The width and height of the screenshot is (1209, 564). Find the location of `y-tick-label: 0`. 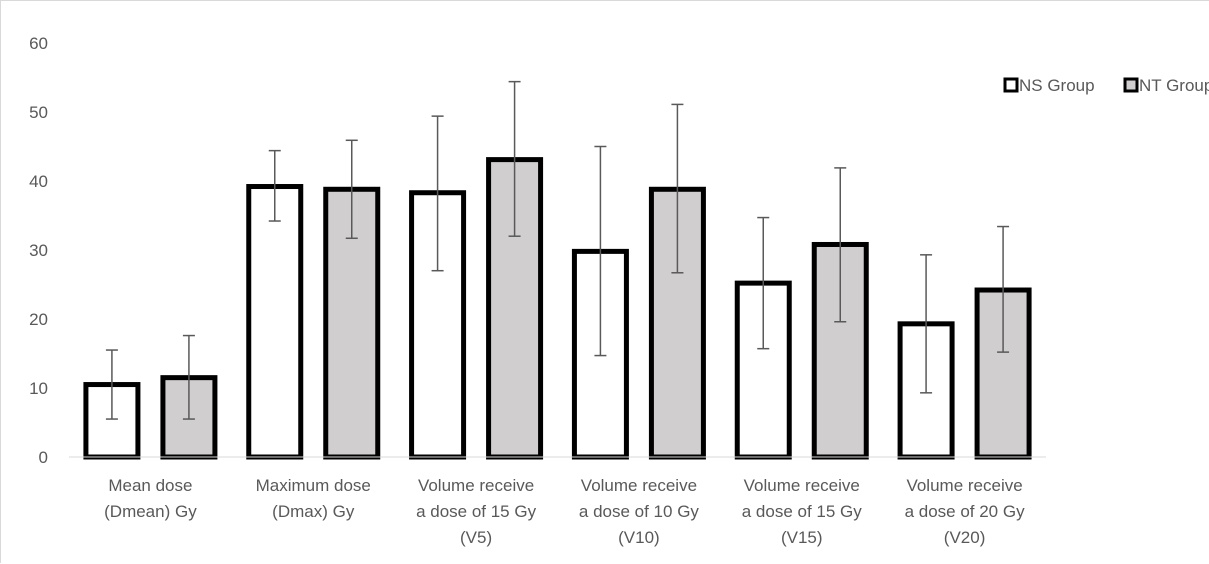

y-tick-label: 0 is located at coordinates (43, 457).